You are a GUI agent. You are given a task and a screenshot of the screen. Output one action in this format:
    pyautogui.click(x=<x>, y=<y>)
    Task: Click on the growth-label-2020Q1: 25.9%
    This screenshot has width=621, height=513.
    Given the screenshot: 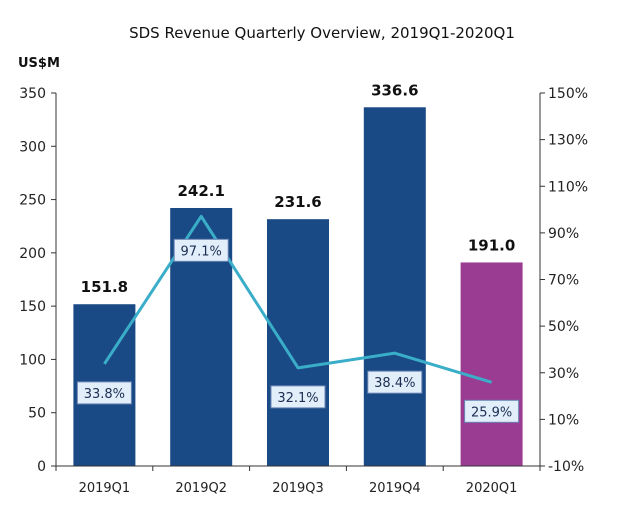 What is the action you would take?
    pyautogui.click(x=492, y=411)
    